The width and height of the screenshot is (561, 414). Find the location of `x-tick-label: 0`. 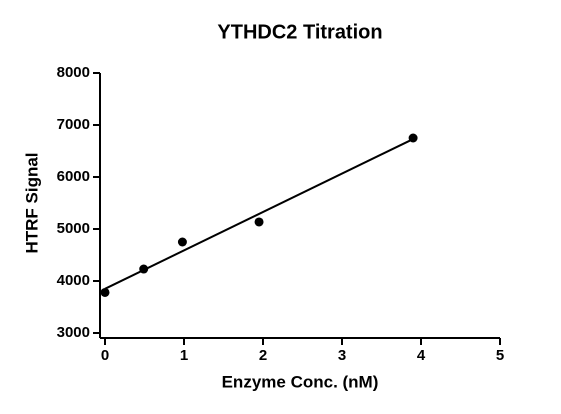

x-tick-label: 0 is located at coordinates (105, 355).